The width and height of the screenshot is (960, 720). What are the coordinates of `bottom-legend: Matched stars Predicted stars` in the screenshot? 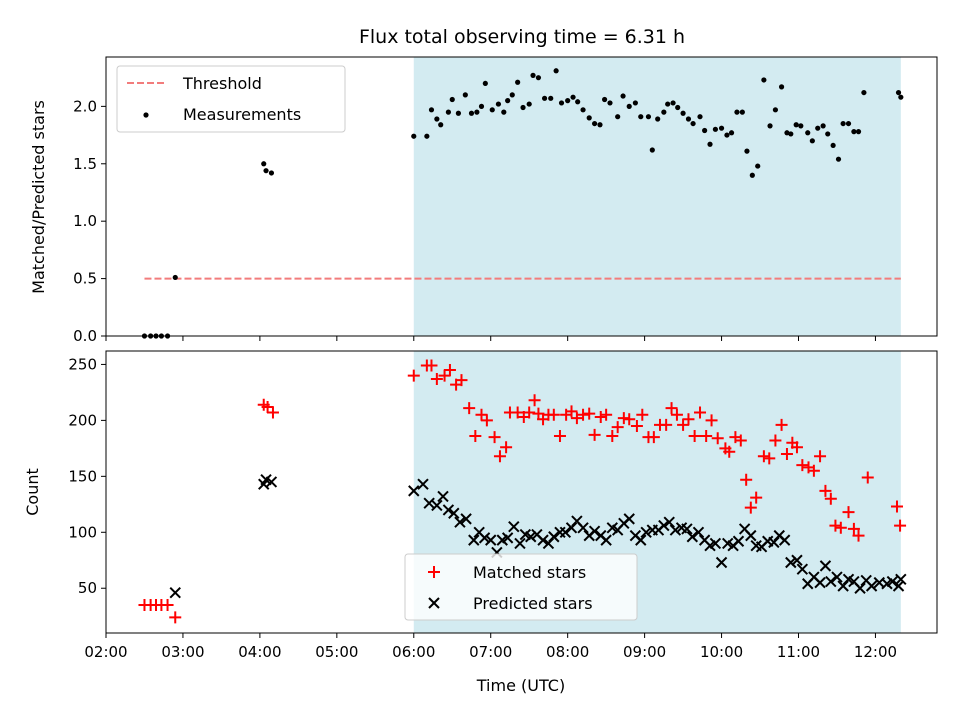 It's located at (521, 587).